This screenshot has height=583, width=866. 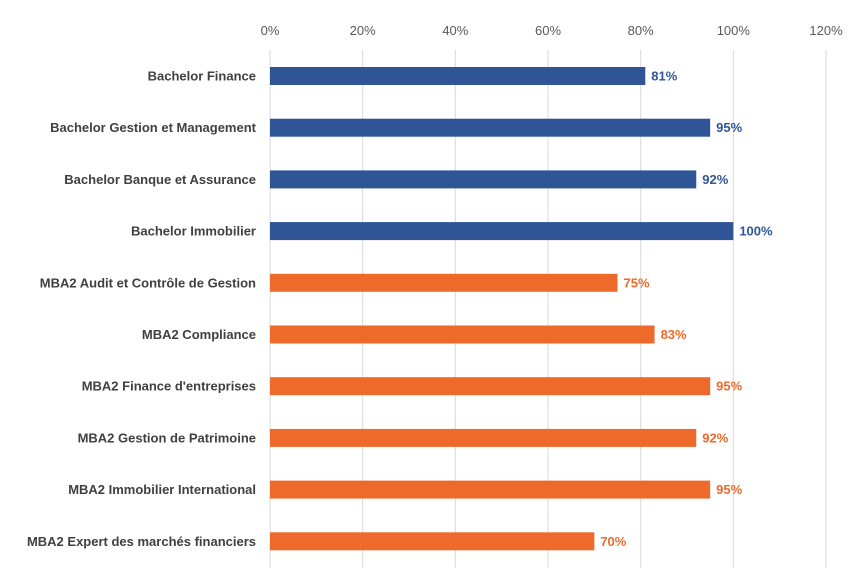 I want to click on x-tick-label: 40%, so click(x=455, y=30).